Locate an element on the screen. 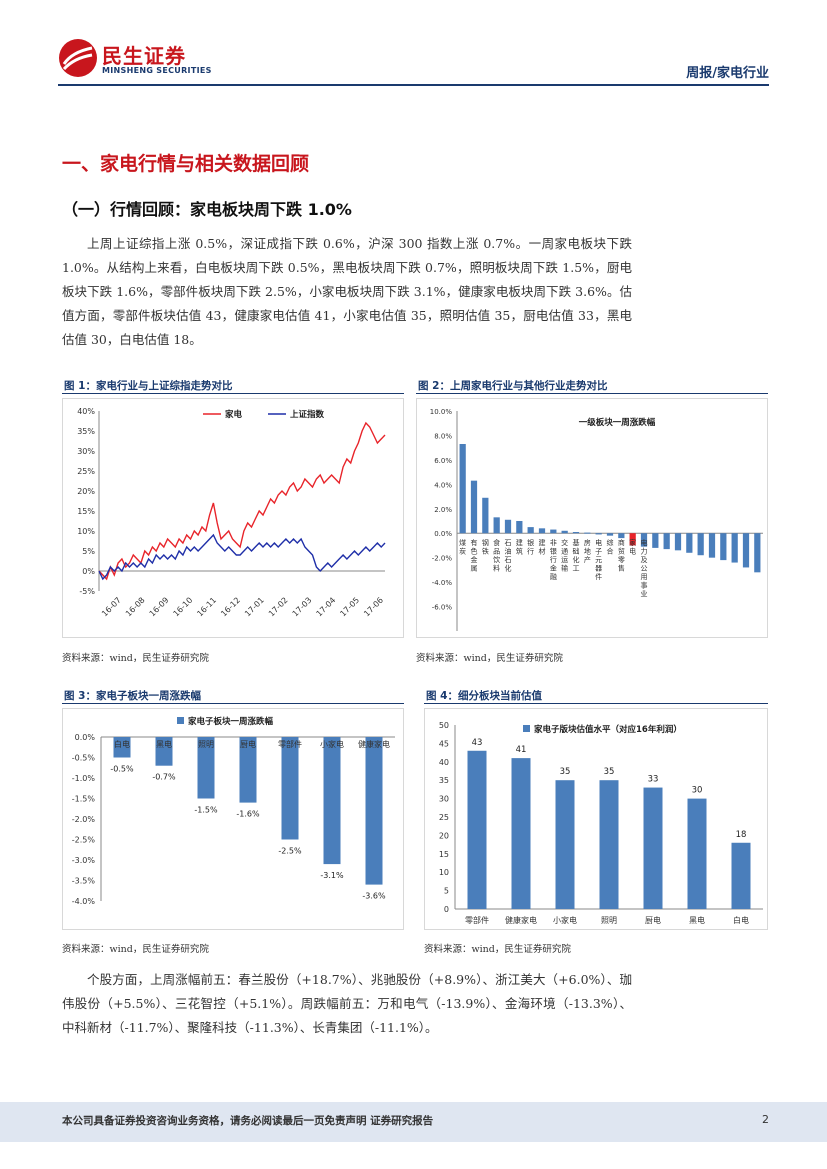 This screenshot has width=827, height=1169. x-tick-char: 石 is located at coordinates (508, 543).